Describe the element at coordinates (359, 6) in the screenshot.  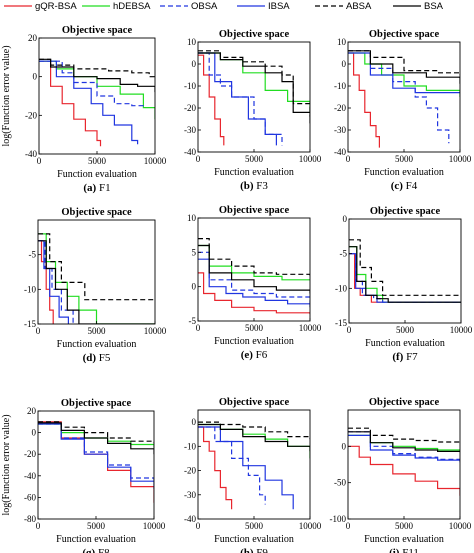
I see `legend-label-4: ABSA` at that location.